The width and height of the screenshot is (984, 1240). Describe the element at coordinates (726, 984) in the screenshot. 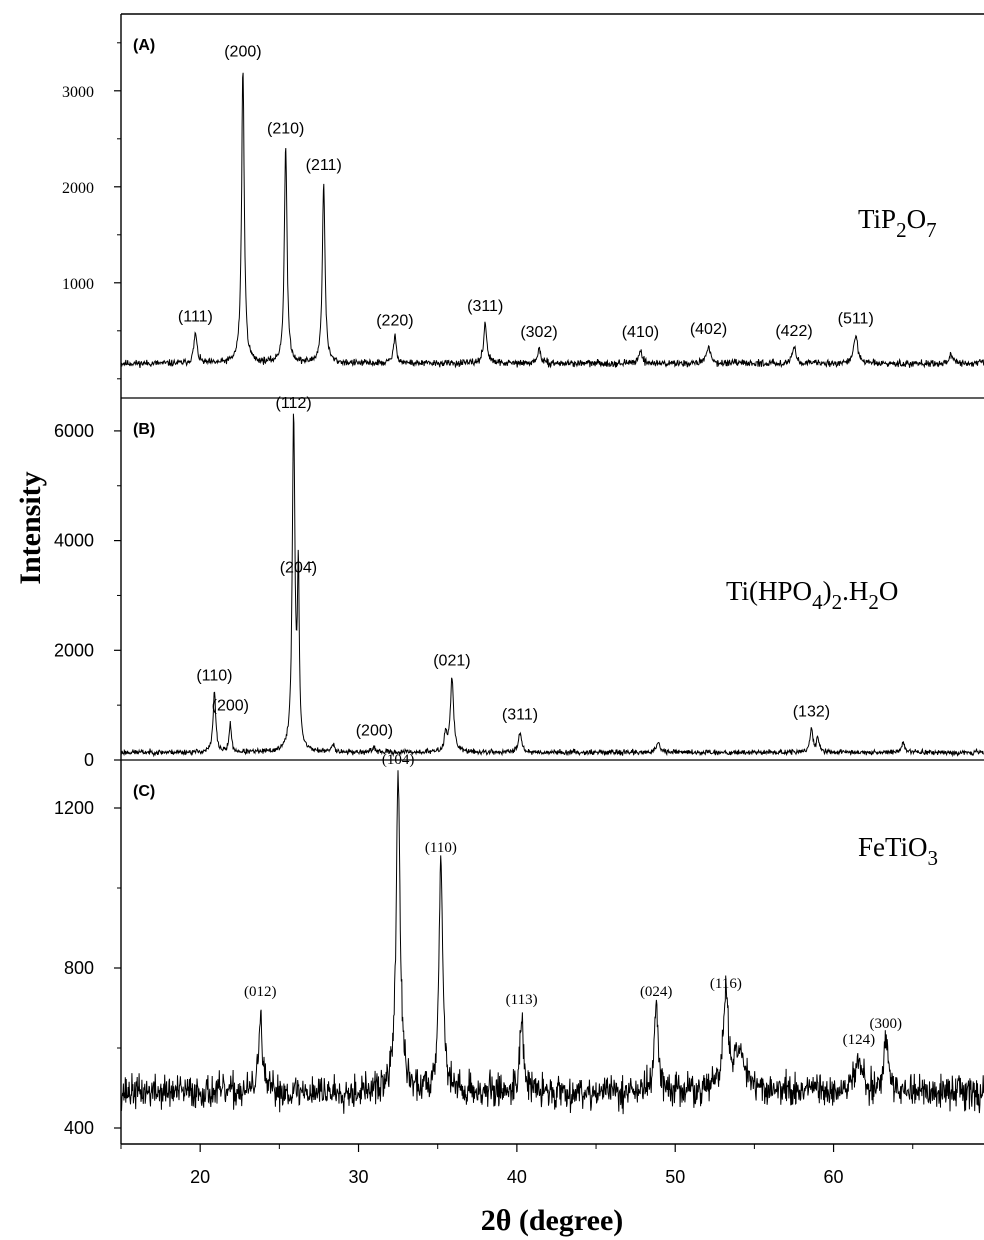

I see `peak-label: (116)` at that location.